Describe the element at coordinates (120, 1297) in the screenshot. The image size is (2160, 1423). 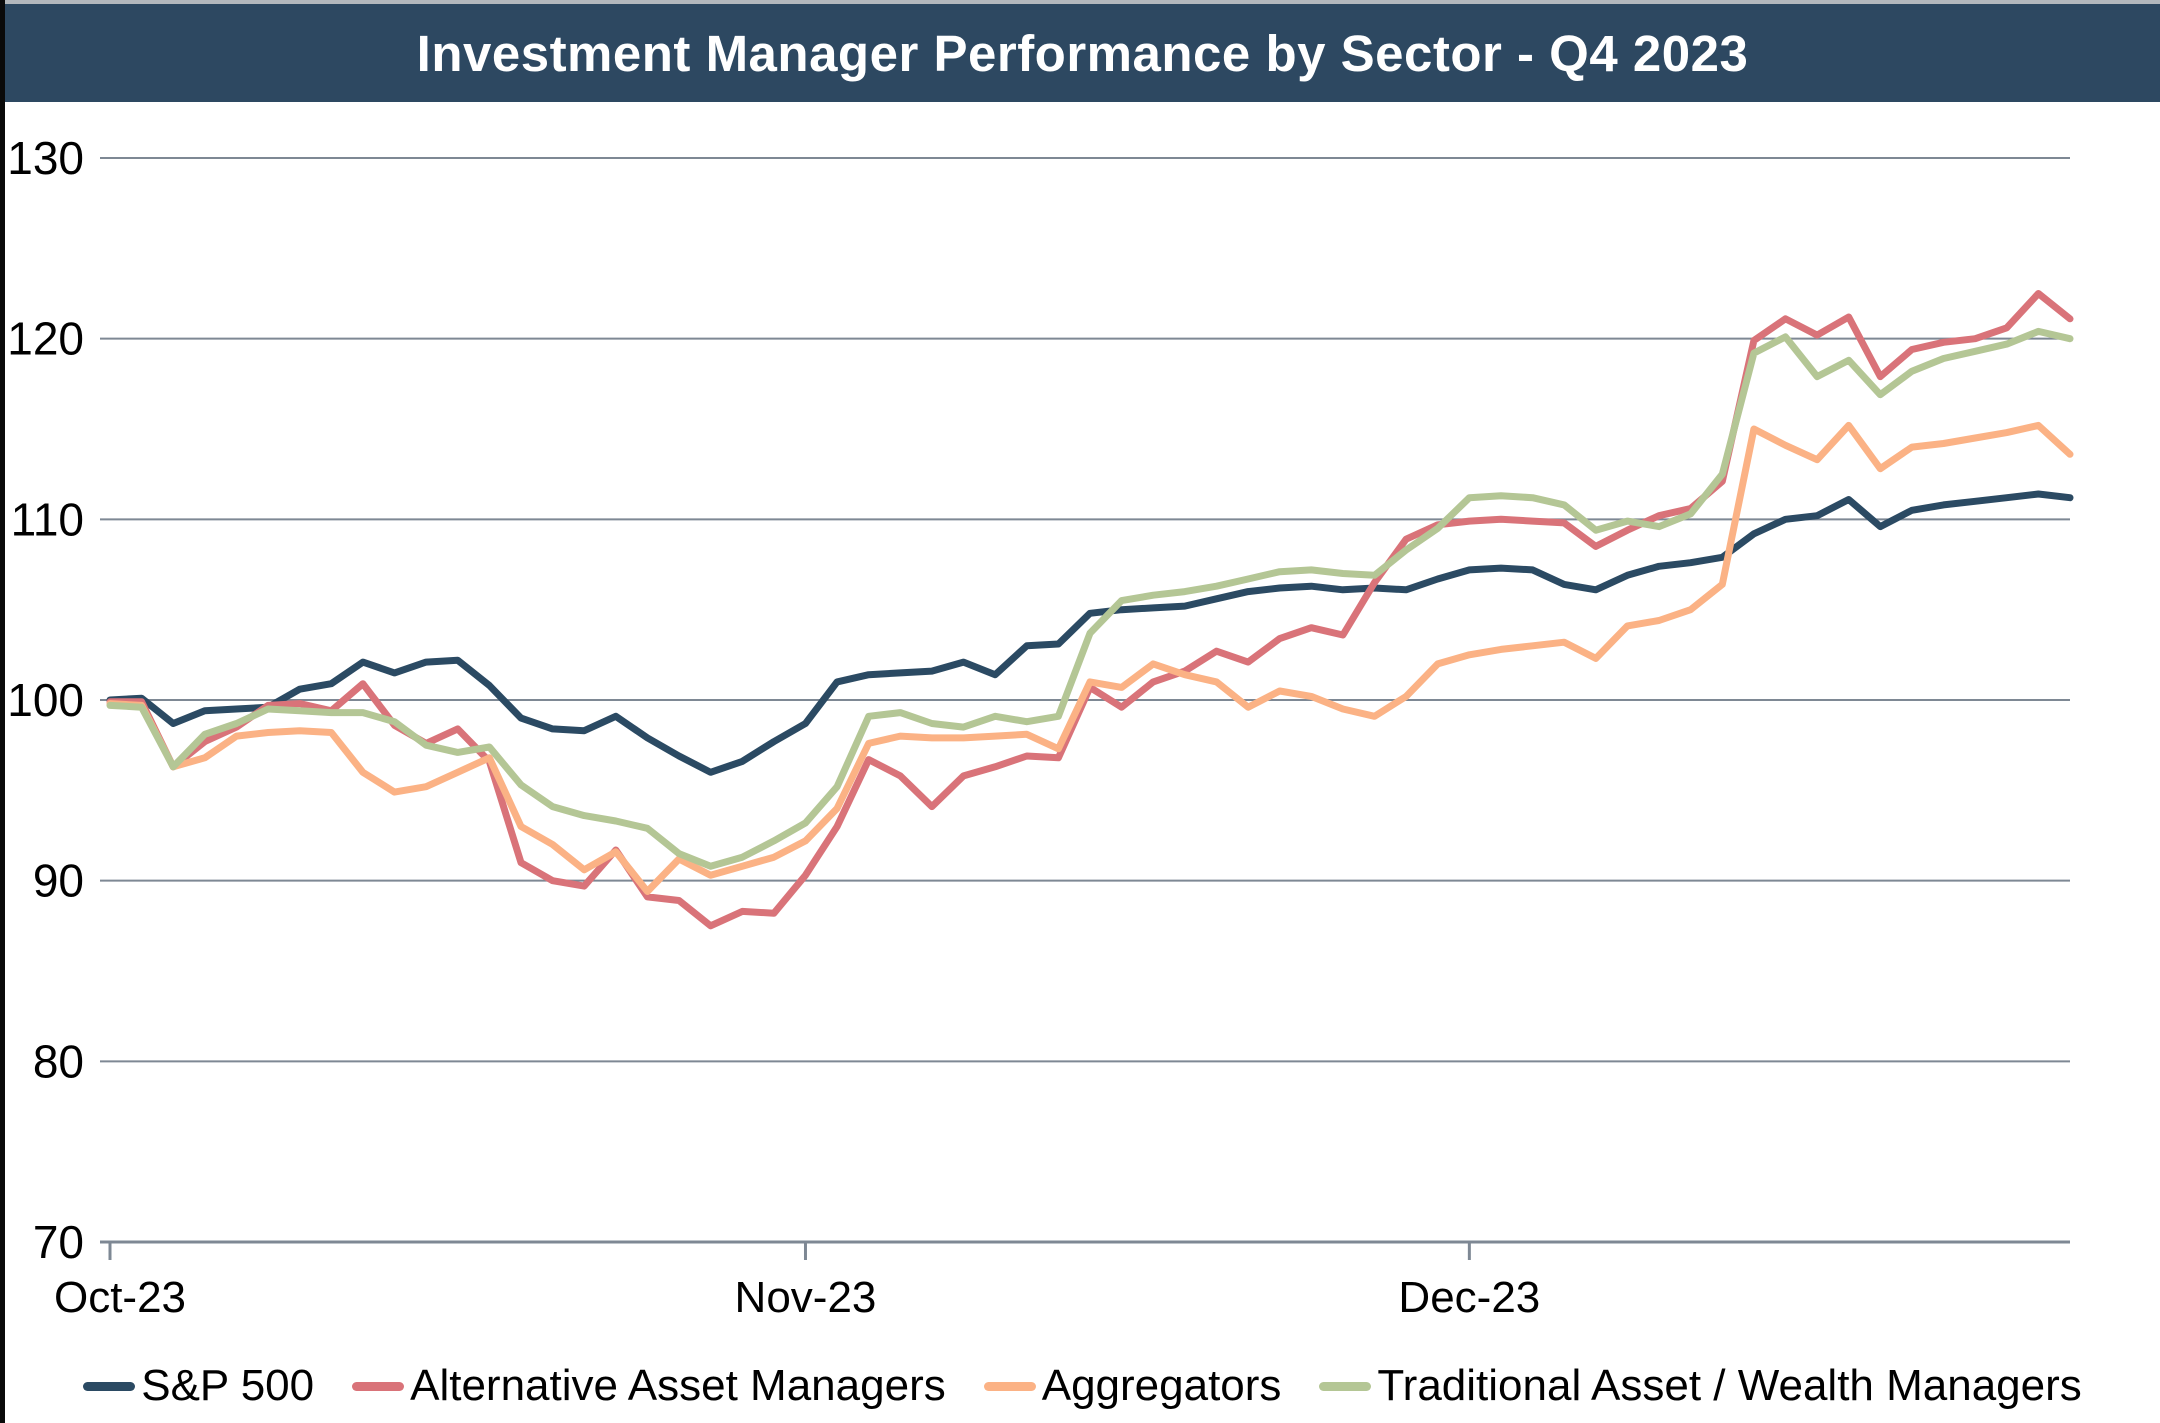
I see `x-axis-label-Oct-23: Oct-23` at that location.